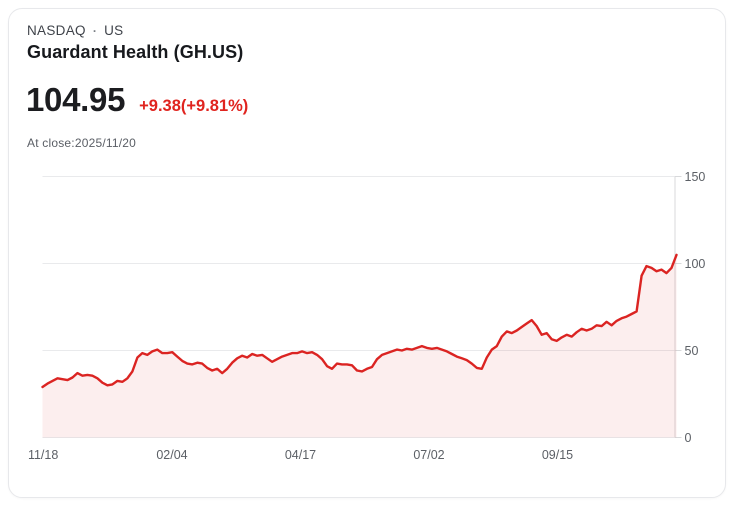  What do you see at coordinates (194, 106) in the screenshot?
I see `price-change: +9.38(+9.81%)` at bounding box center [194, 106].